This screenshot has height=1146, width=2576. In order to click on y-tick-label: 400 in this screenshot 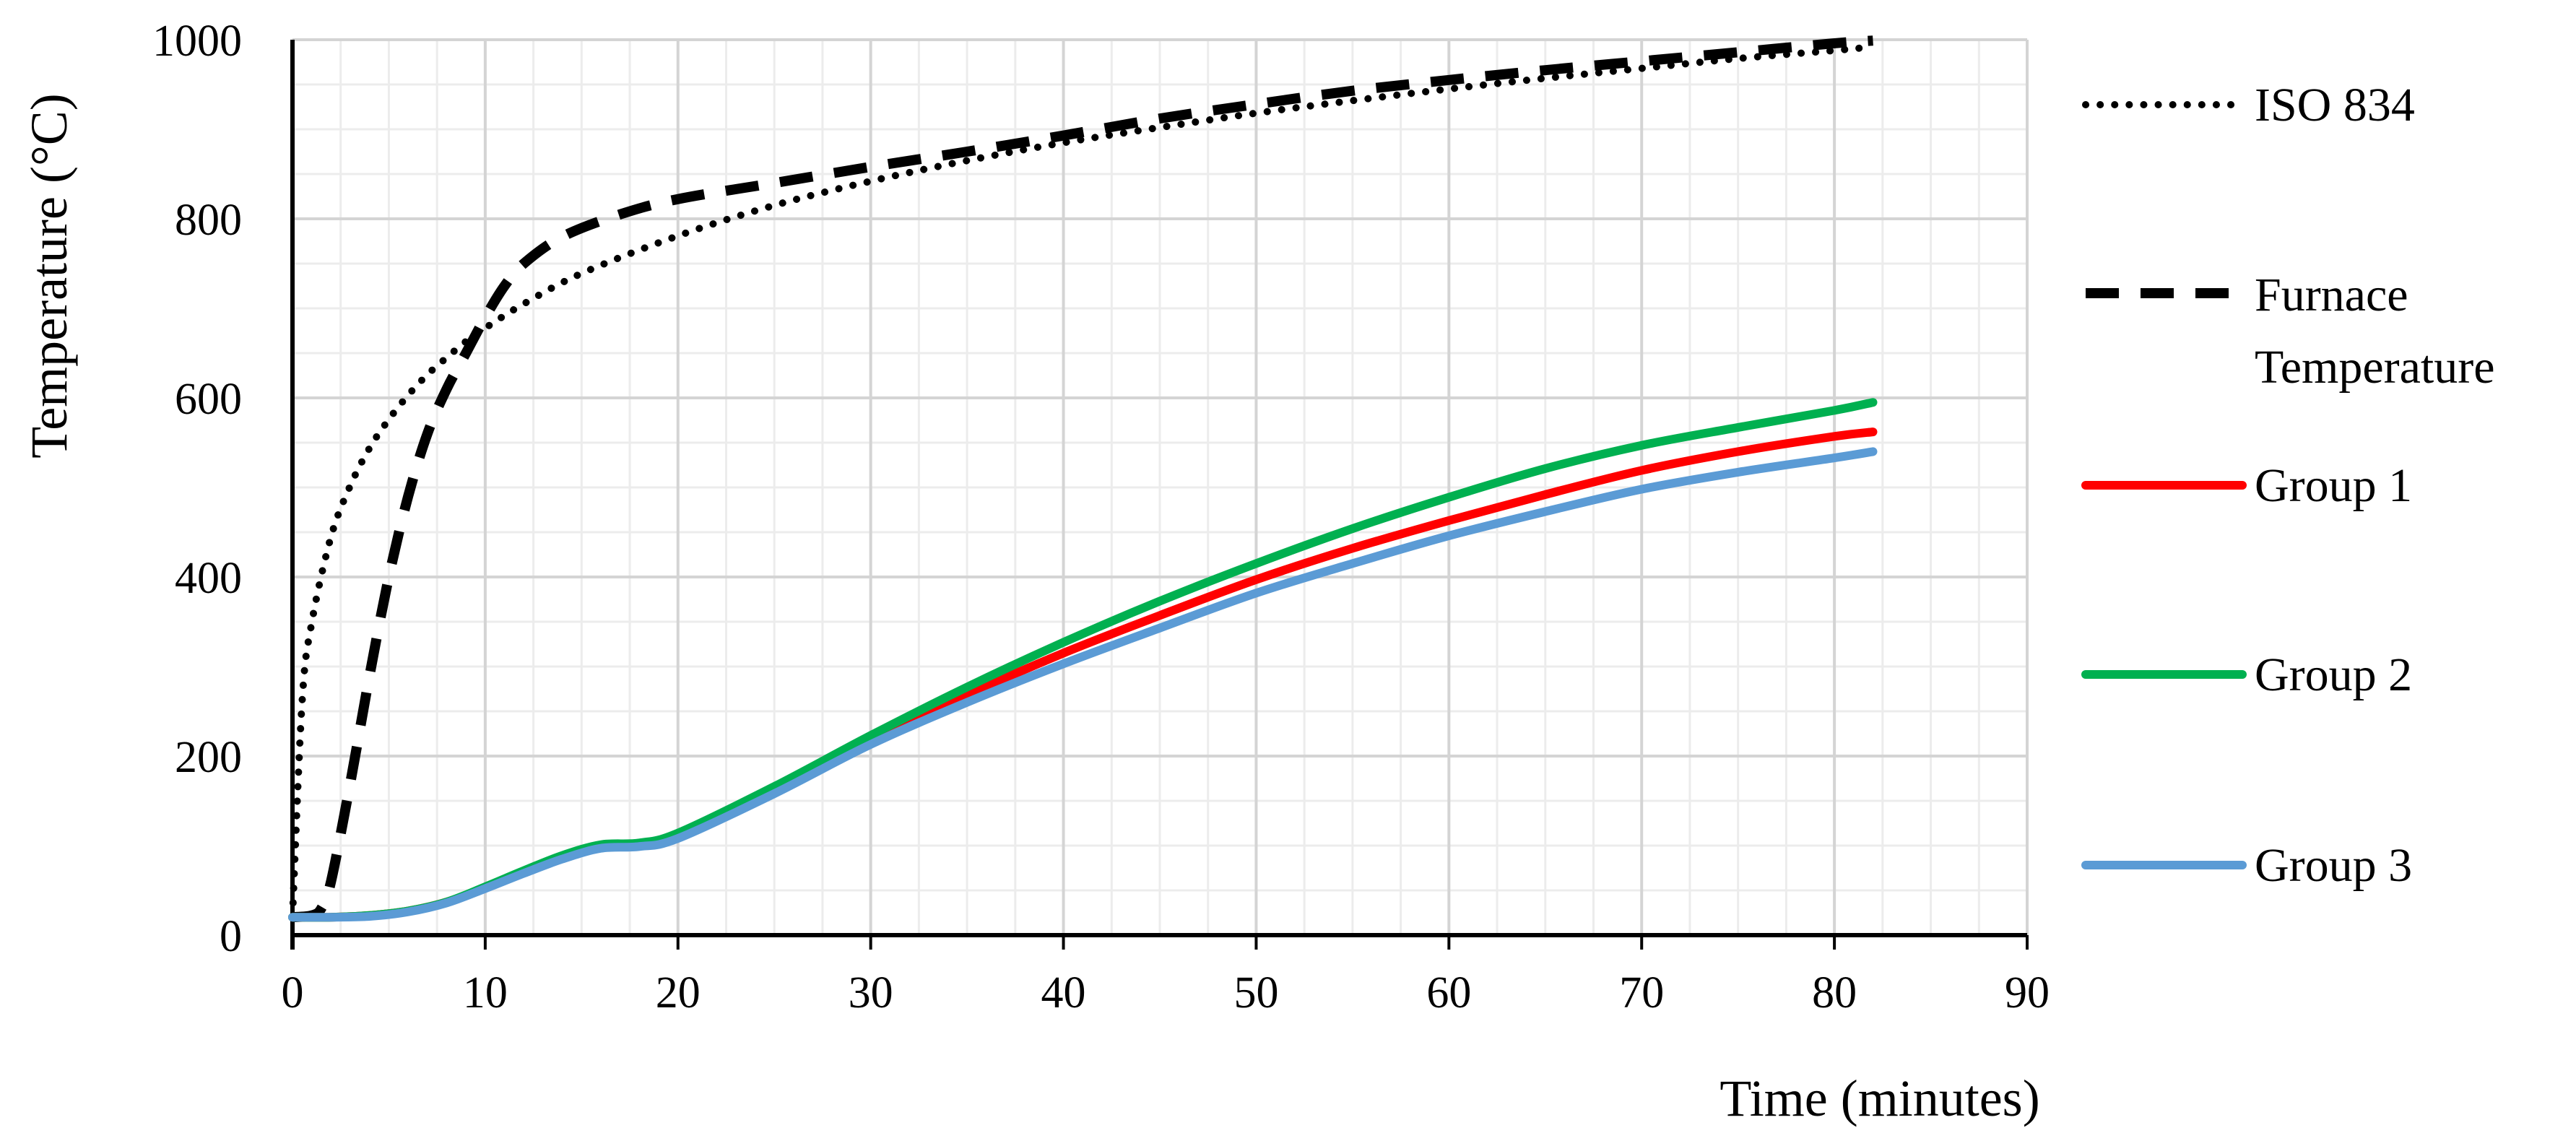, I will do `click(208, 578)`.